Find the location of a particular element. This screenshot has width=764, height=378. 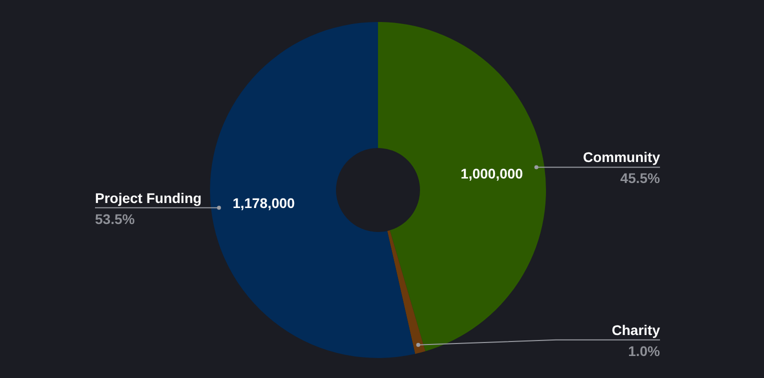

slice-label: Community is located at coordinates (621, 157).